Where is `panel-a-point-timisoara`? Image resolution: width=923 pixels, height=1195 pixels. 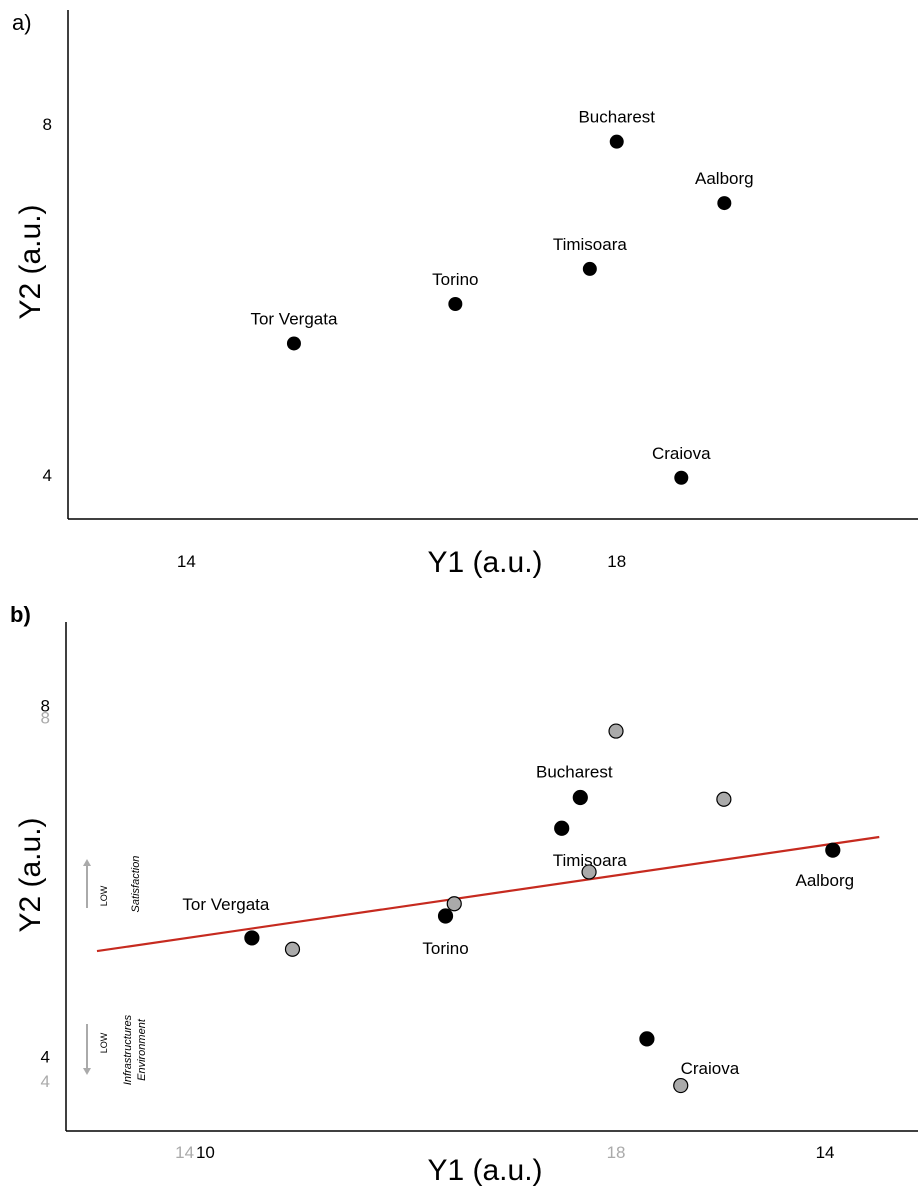 panel-a-point-timisoara is located at coordinates (589, 268).